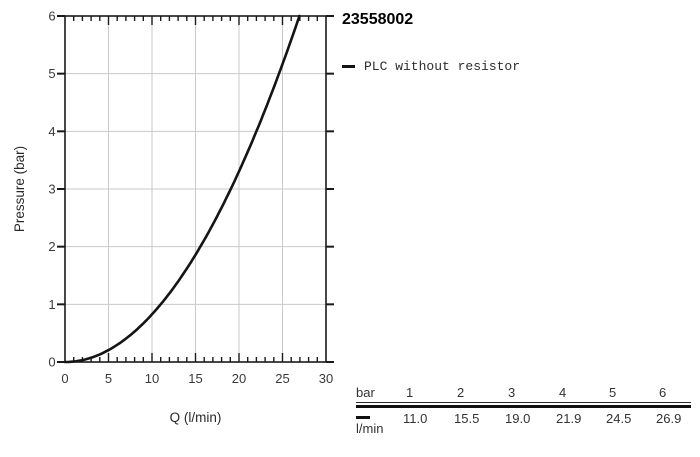  I want to click on pressure-value: 5, so click(613, 392).